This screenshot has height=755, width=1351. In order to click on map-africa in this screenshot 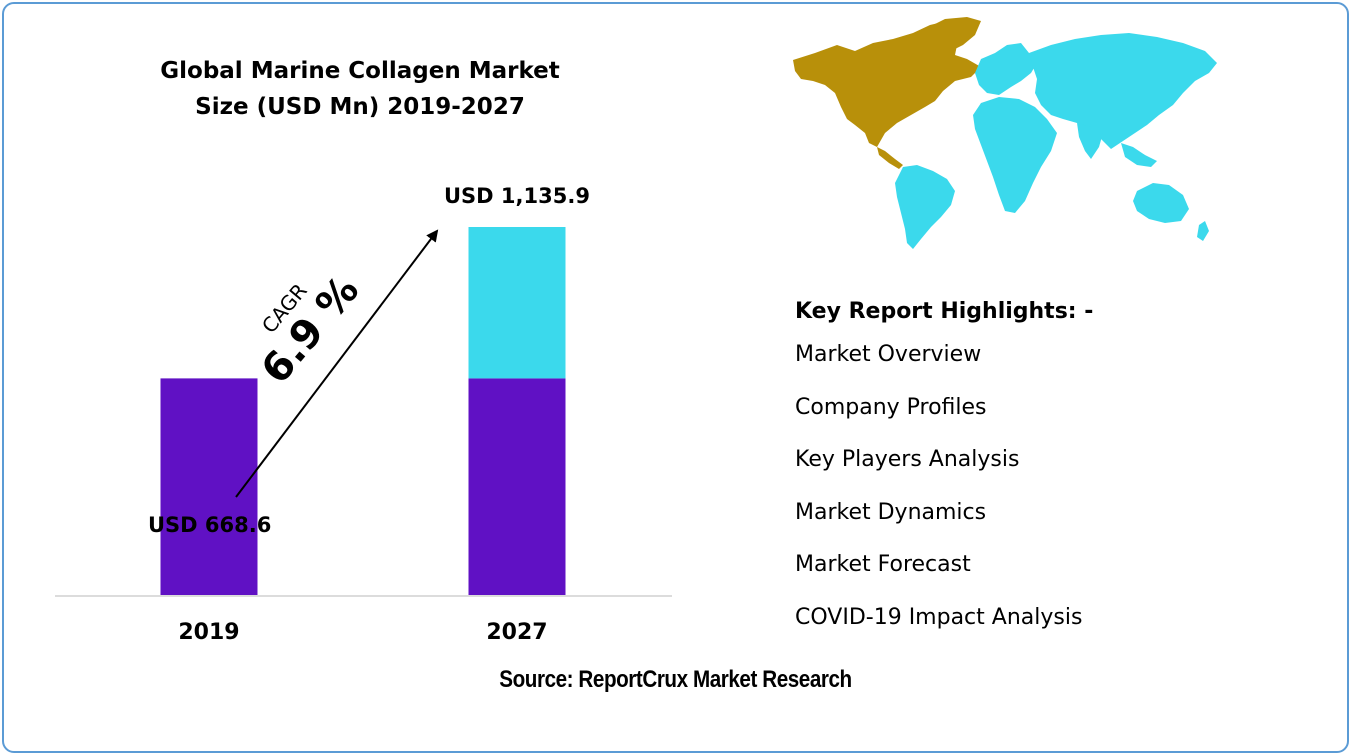, I will do `click(1015, 155)`.